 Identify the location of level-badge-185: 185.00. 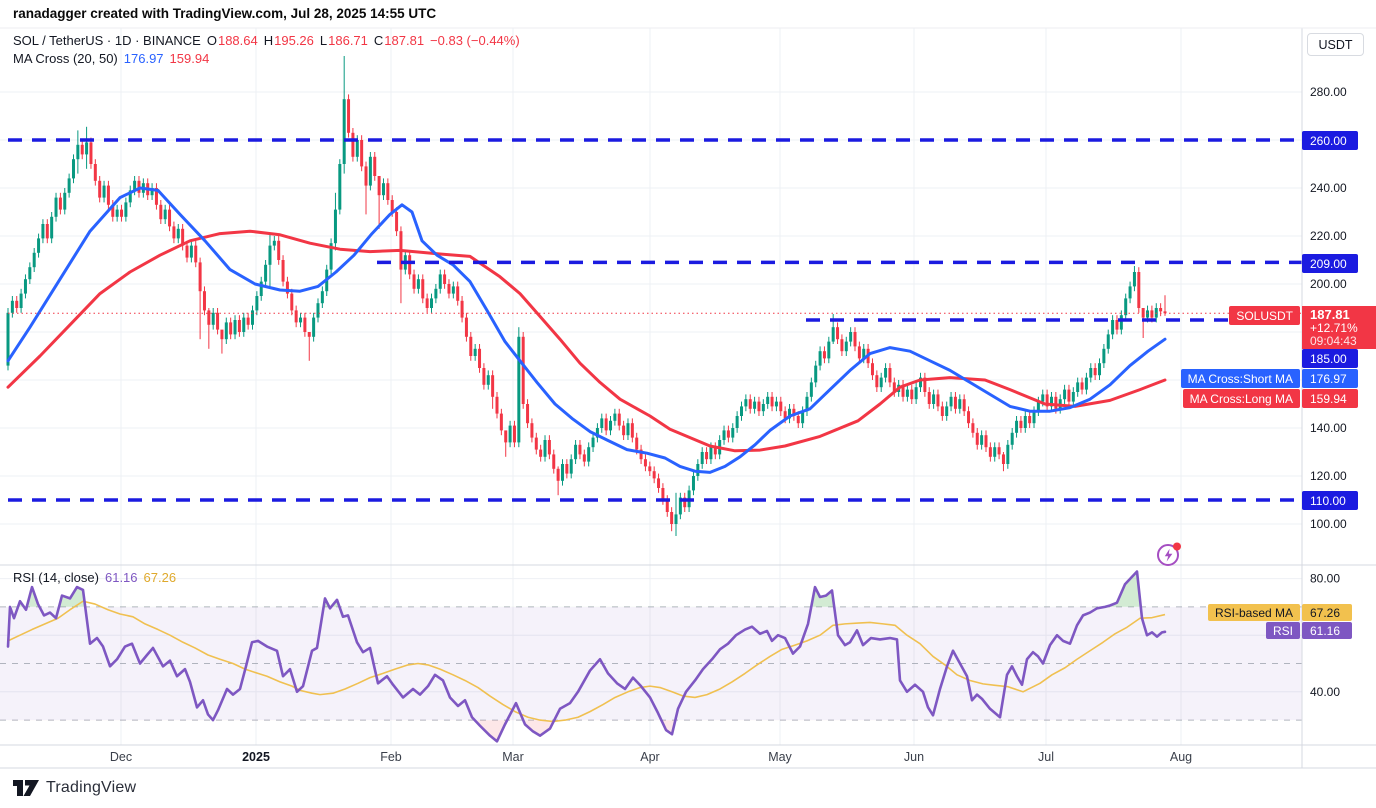
(1330, 358).